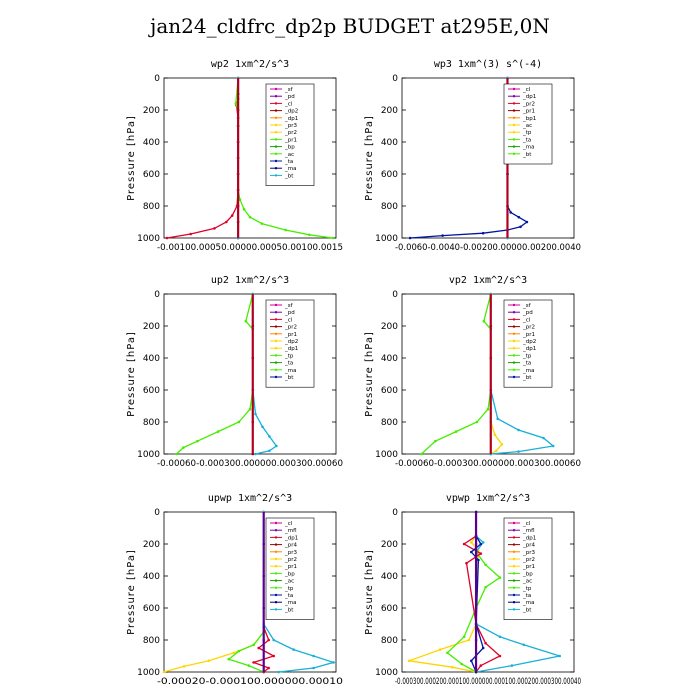  Describe the element at coordinates (528, 603) in the screenshot. I see `legend-entry: _ma` at that location.